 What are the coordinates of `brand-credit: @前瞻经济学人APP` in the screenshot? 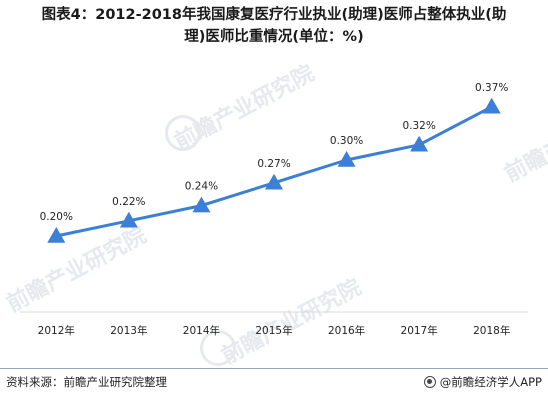 It's located at (482, 382).